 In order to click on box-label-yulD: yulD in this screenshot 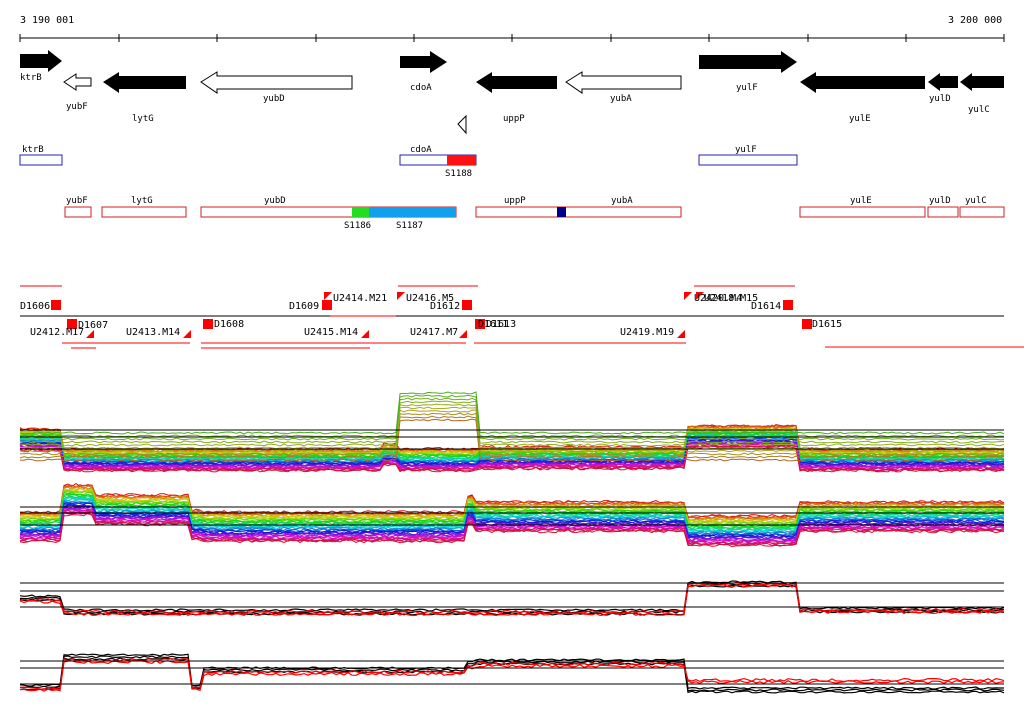, I will do `click(940, 201)`.